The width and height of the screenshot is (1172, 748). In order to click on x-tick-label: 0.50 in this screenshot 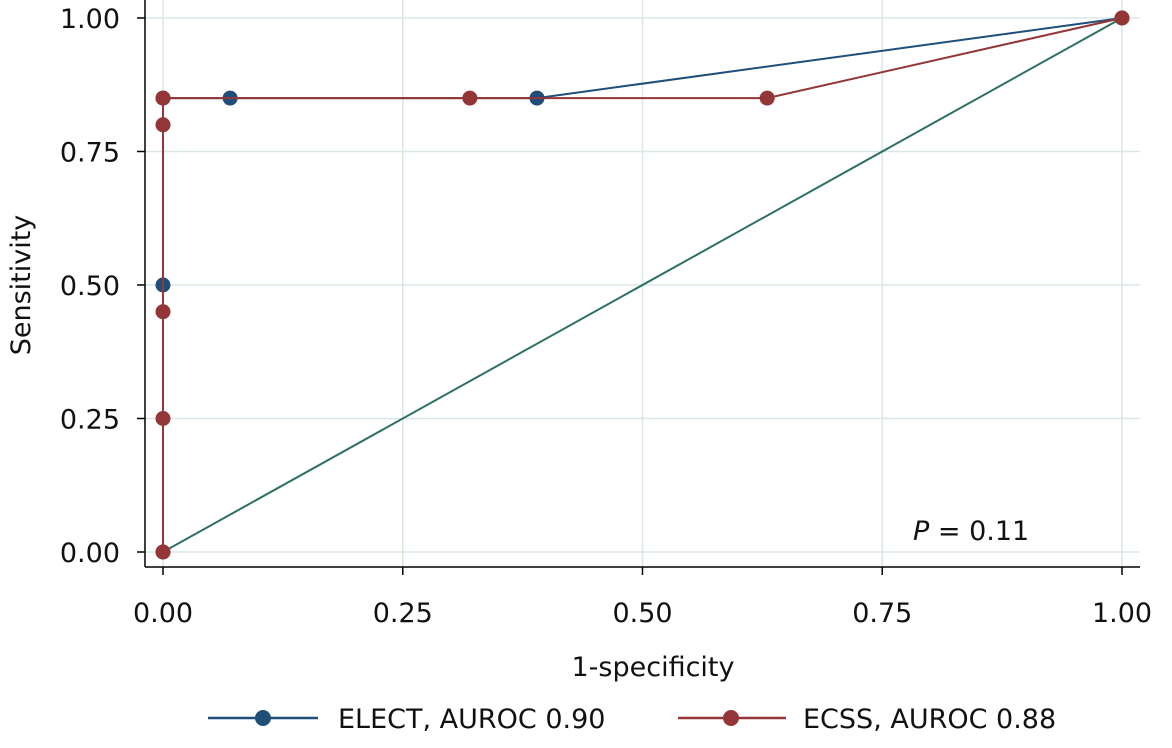, I will do `click(642, 613)`.